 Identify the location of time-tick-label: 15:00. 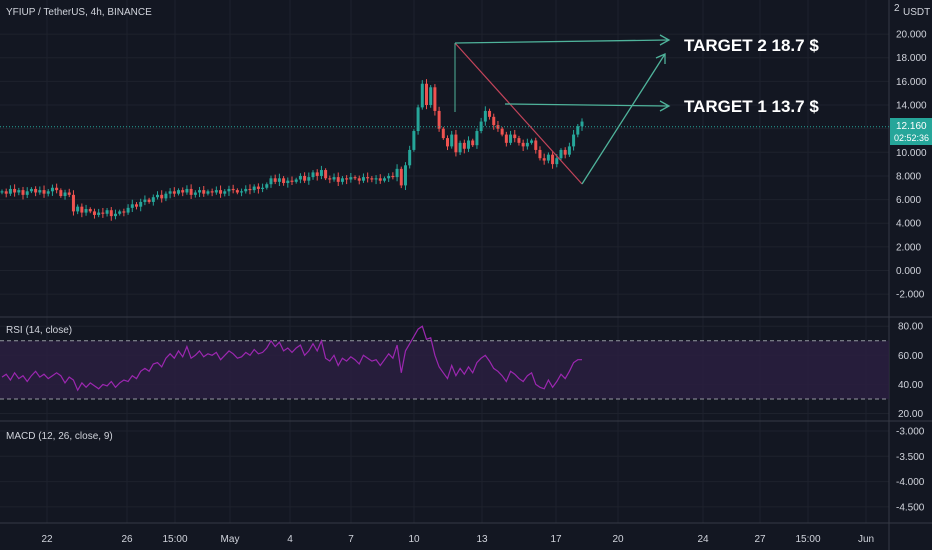
(174, 539).